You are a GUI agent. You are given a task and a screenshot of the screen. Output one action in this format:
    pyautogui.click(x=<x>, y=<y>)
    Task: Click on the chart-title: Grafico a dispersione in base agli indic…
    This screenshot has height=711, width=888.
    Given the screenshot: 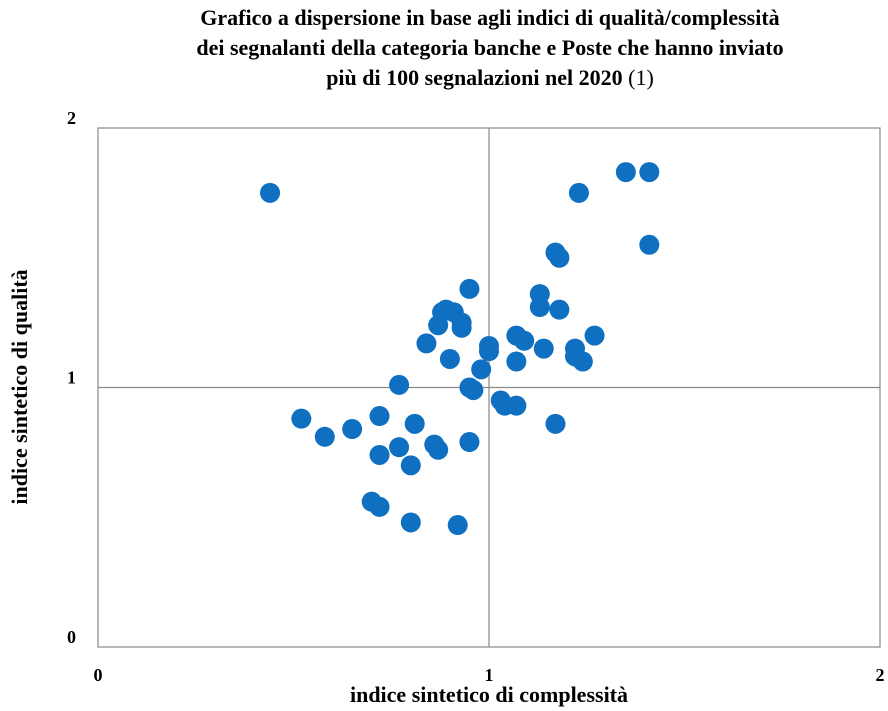 What is the action you would take?
    pyautogui.click(x=489, y=17)
    